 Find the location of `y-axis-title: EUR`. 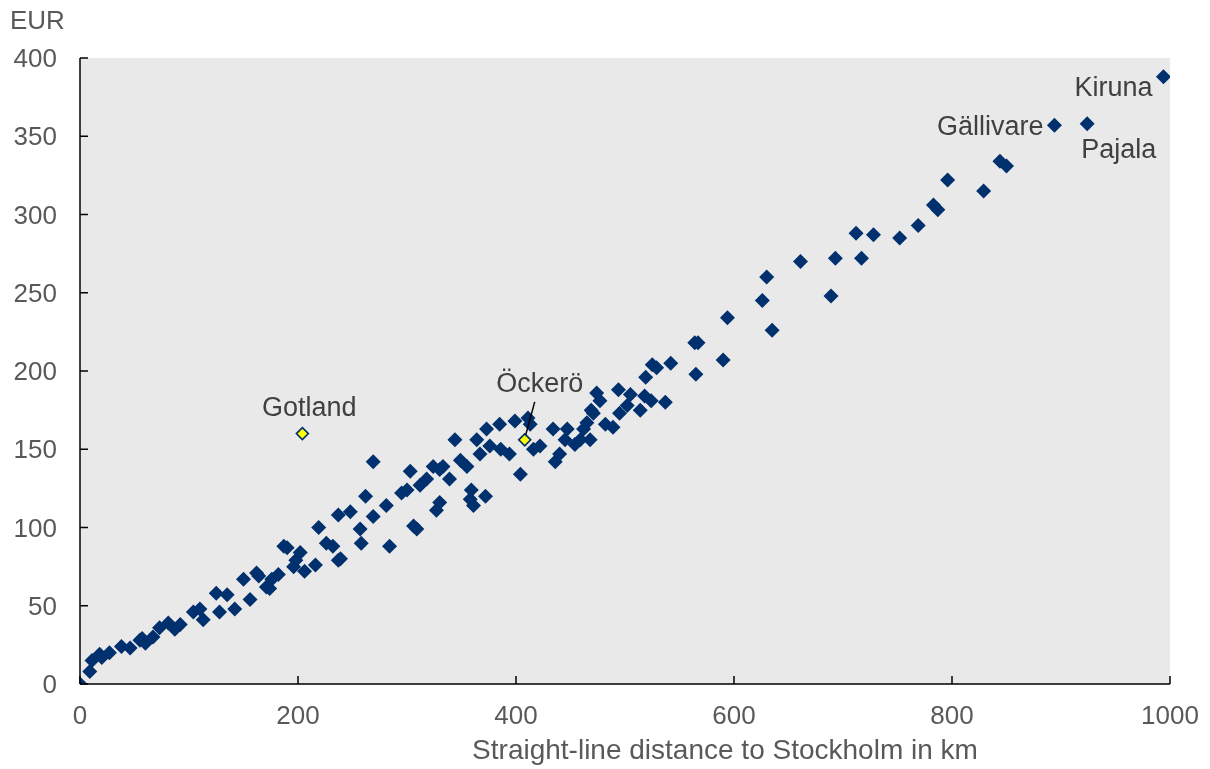

y-axis-title: EUR is located at coordinates (37, 20).